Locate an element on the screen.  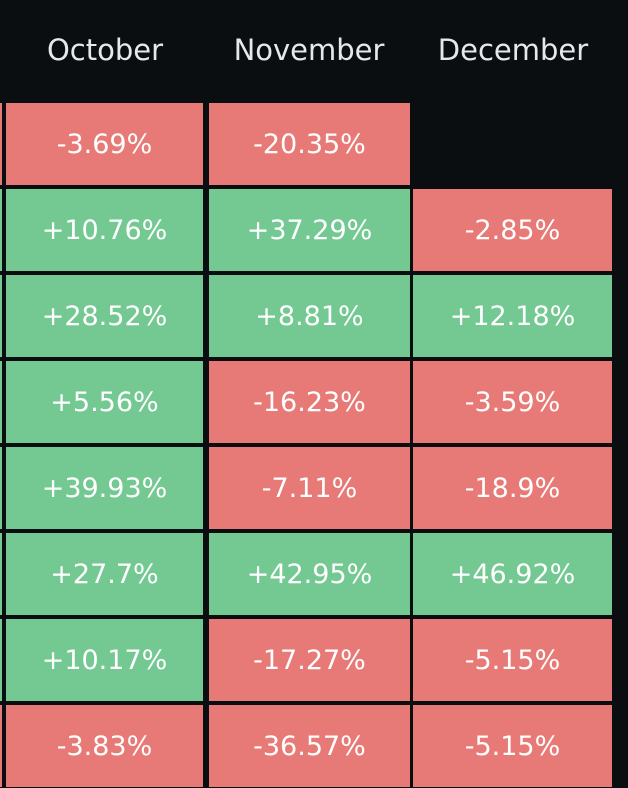
return-cell-november: -20.35% is located at coordinates (309, 144).